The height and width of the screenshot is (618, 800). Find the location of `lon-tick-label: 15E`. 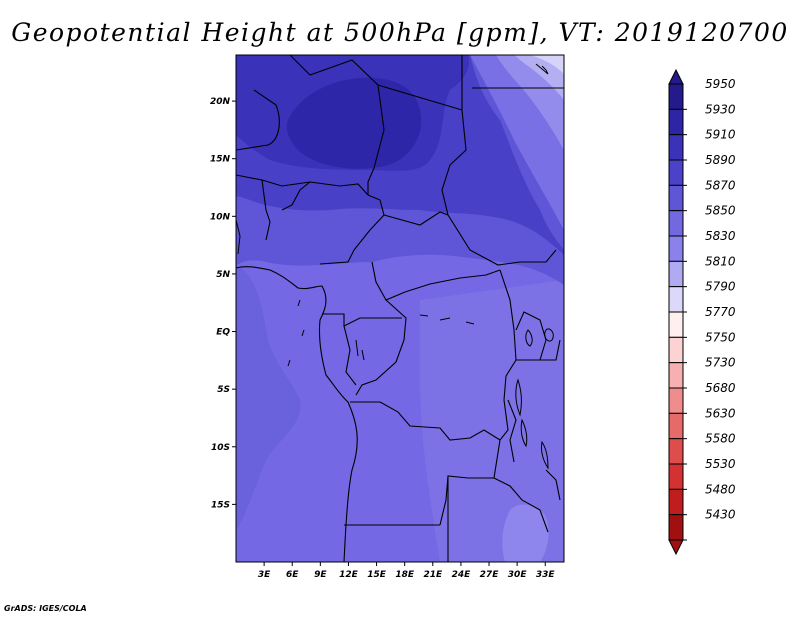

lon-tick-label: 15E is located at coordinates (377, 575).